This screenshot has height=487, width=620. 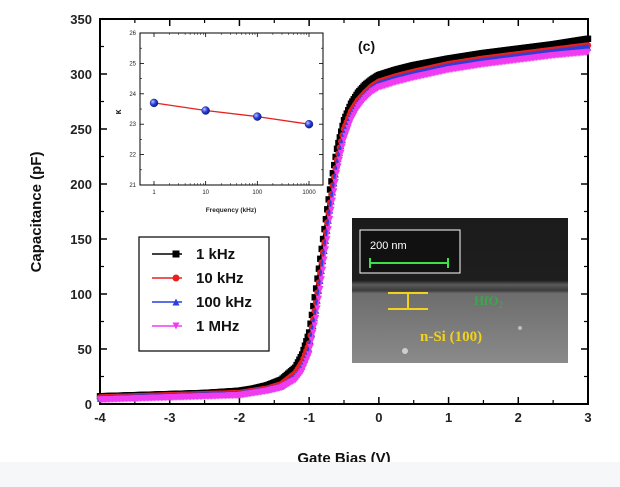 I want to click on sem-particle, so click(x=405, y=351).